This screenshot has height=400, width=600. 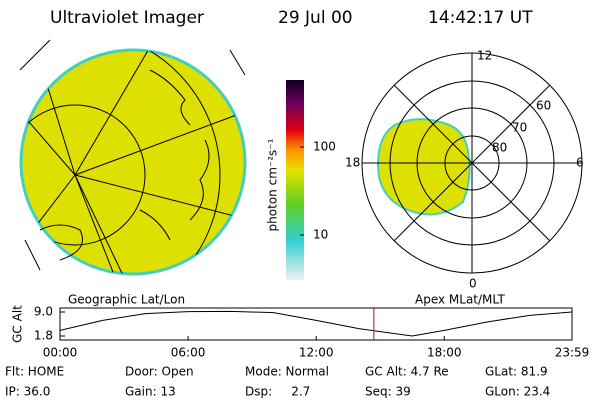 I want to click on projection-label: Apex MLat/MLT, so click(x=460, y=300).